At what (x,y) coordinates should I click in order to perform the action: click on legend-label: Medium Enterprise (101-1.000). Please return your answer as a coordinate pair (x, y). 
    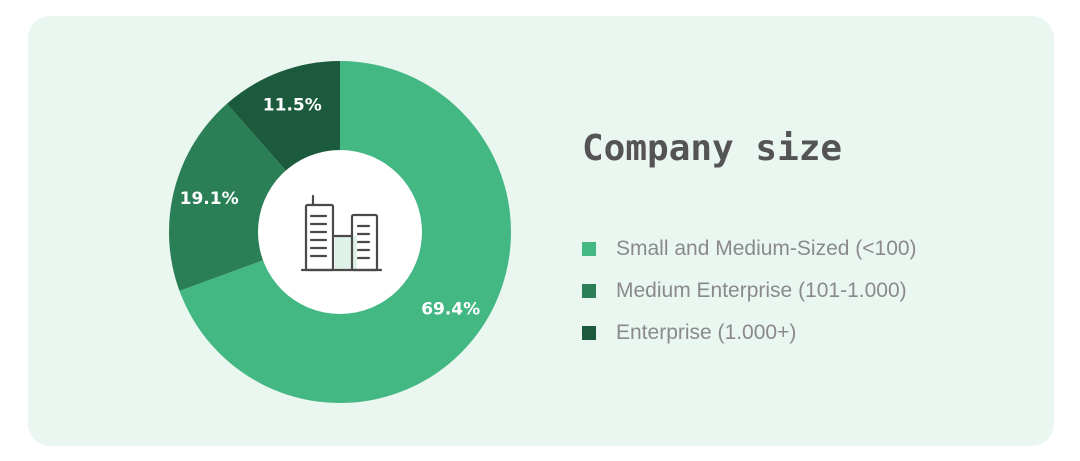
    Looking at the image, I should click on (761, 290).